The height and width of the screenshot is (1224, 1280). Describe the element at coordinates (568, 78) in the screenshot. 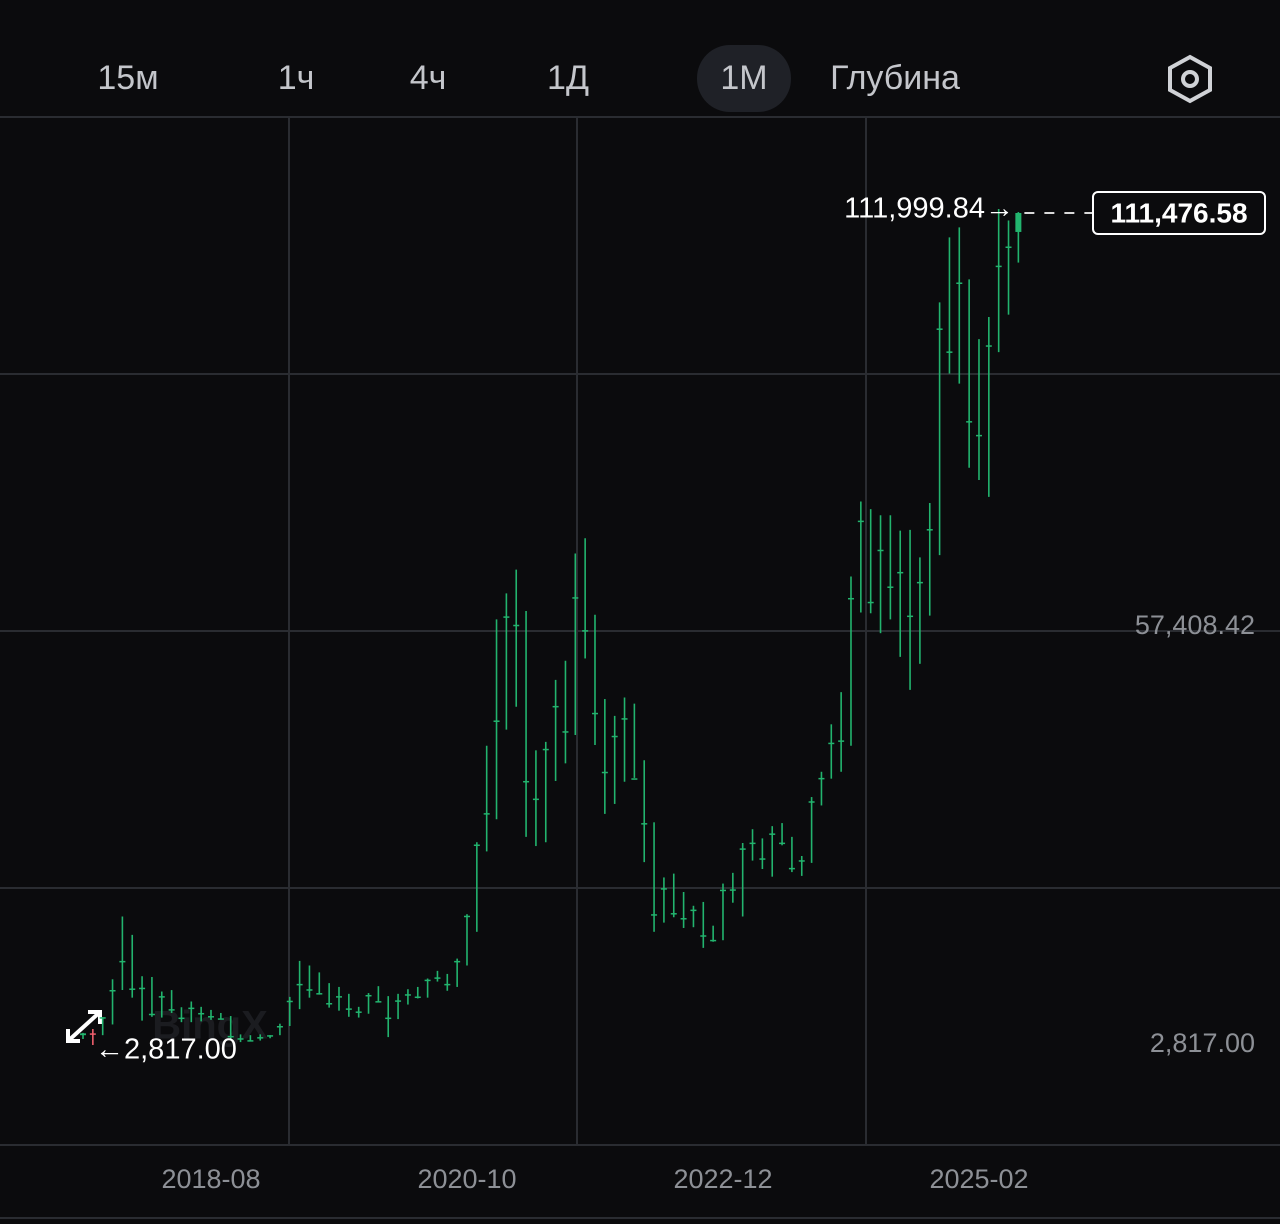

I see `tab: 1Д` at that location.